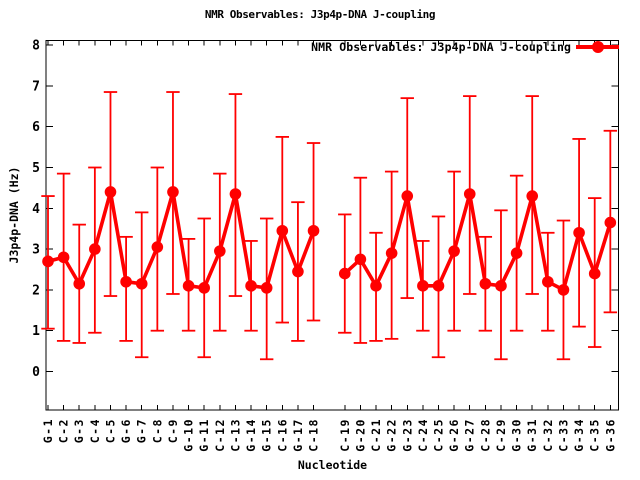 The width and height of the screenshot is (640, 480). Describe the element at coordinates (439, 435) in the screenshot. I see `x-tick-label: C-25` at that location.